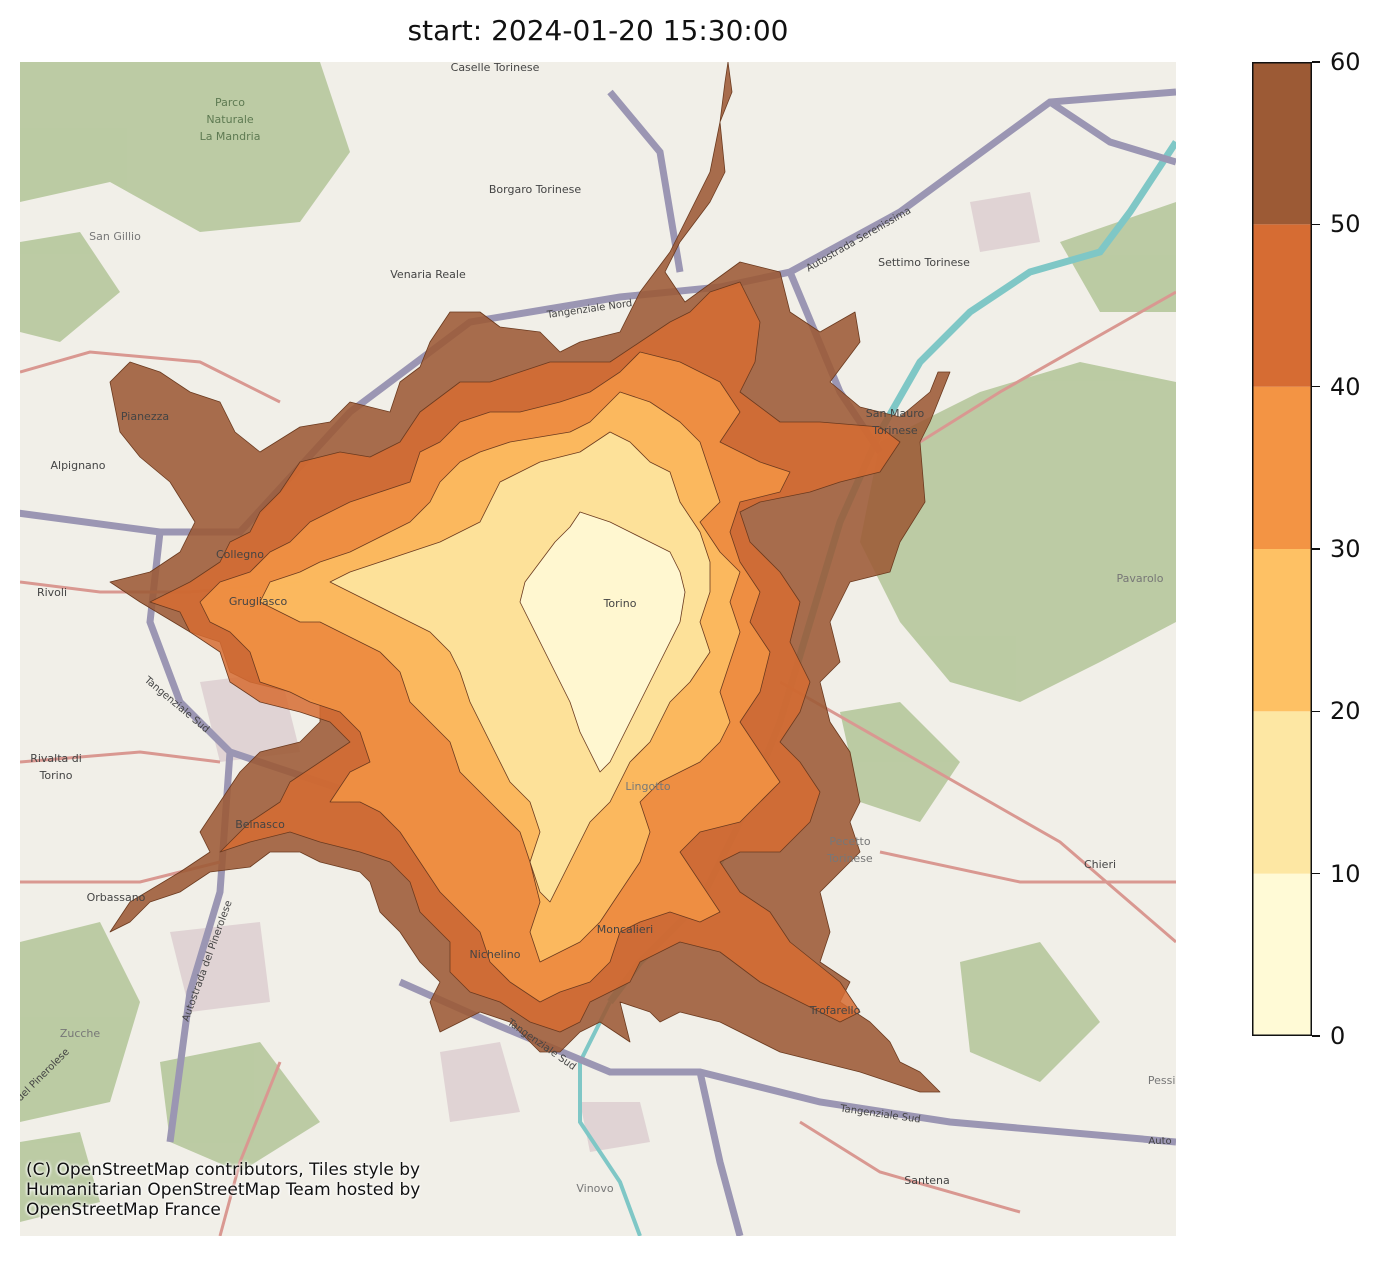 This screenshot has width=1386, height=1270. I want to click on label-collegno: Collegno, so click(240, 554).